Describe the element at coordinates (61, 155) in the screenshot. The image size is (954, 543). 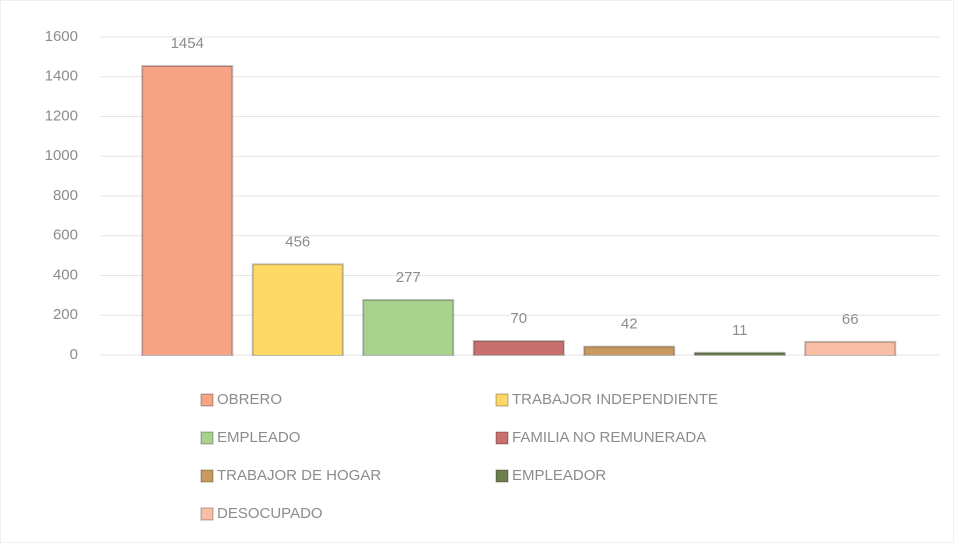
I see `y-tick-label: 1000` at that location.